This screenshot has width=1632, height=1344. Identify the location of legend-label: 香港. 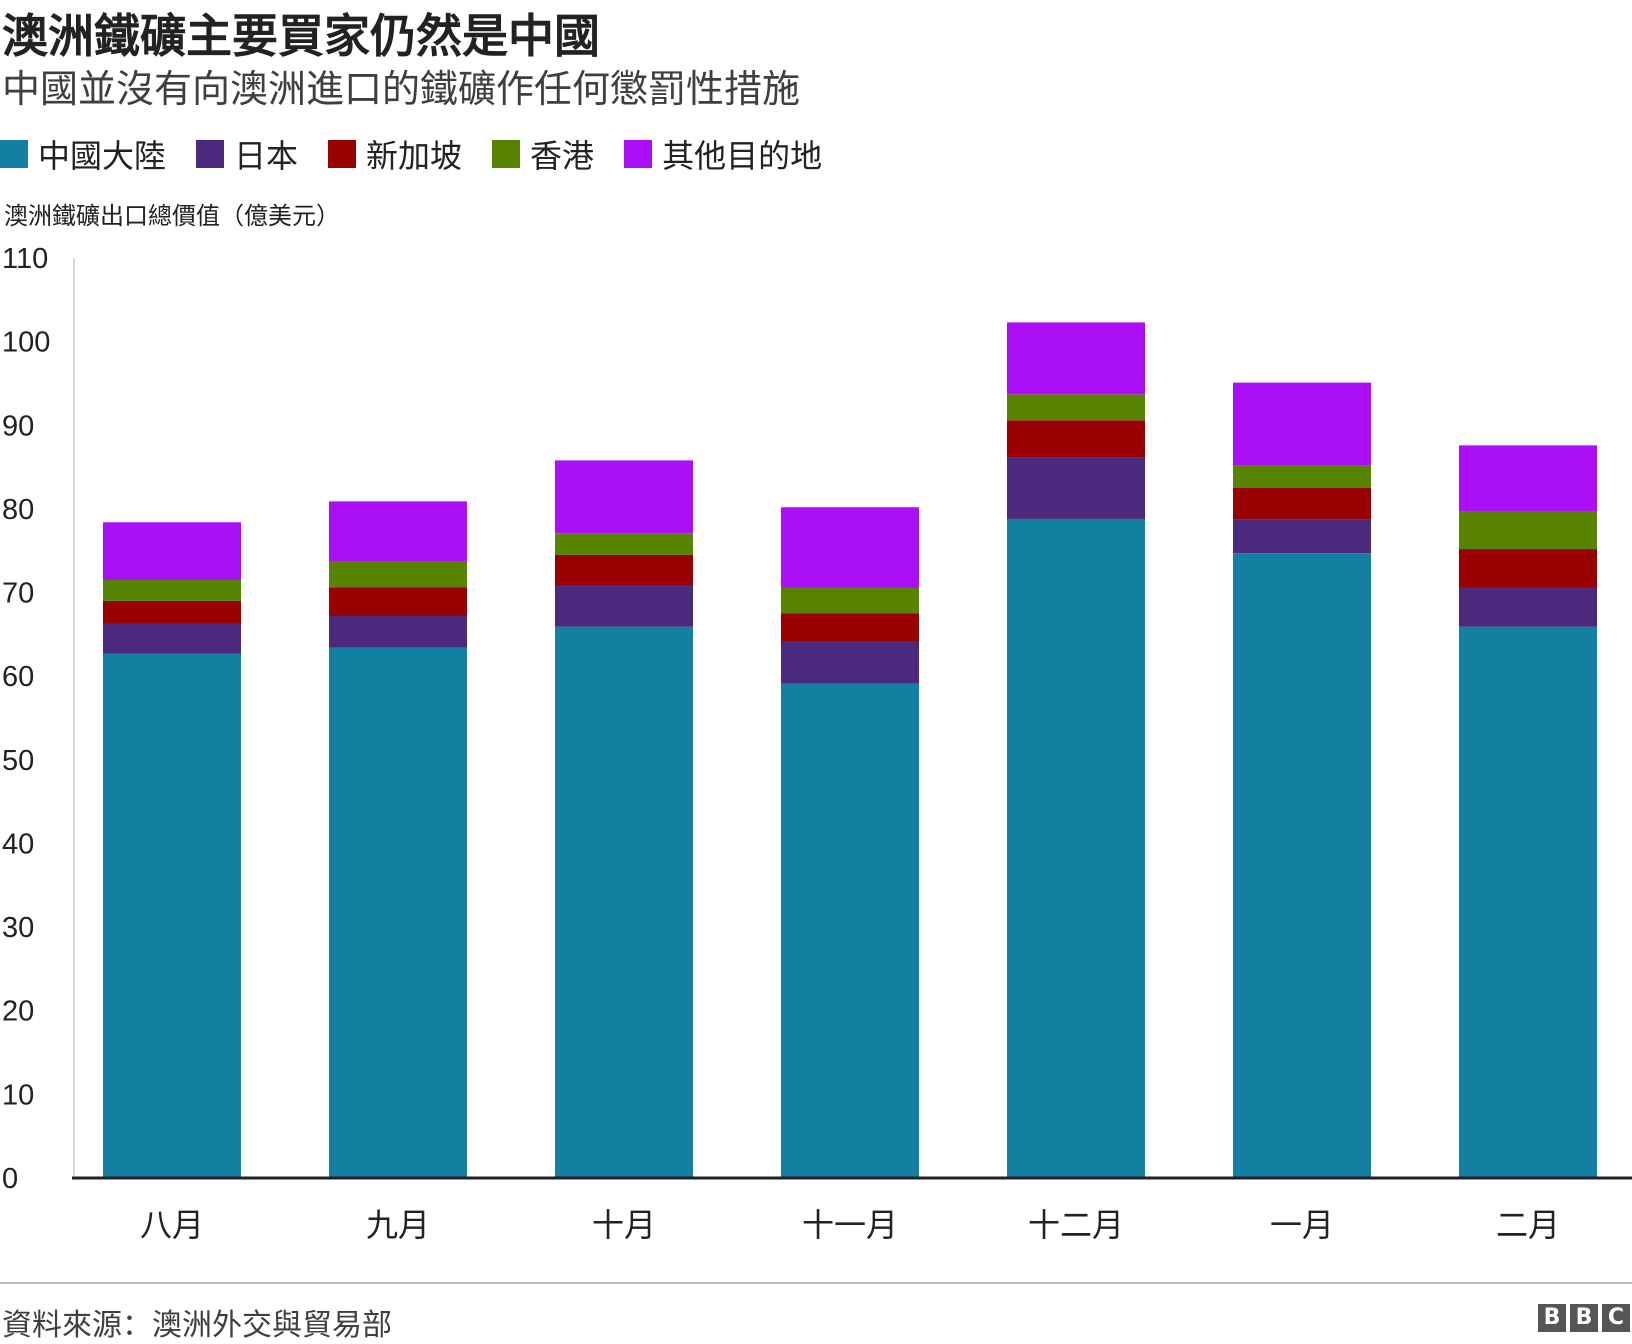
(562, 156).